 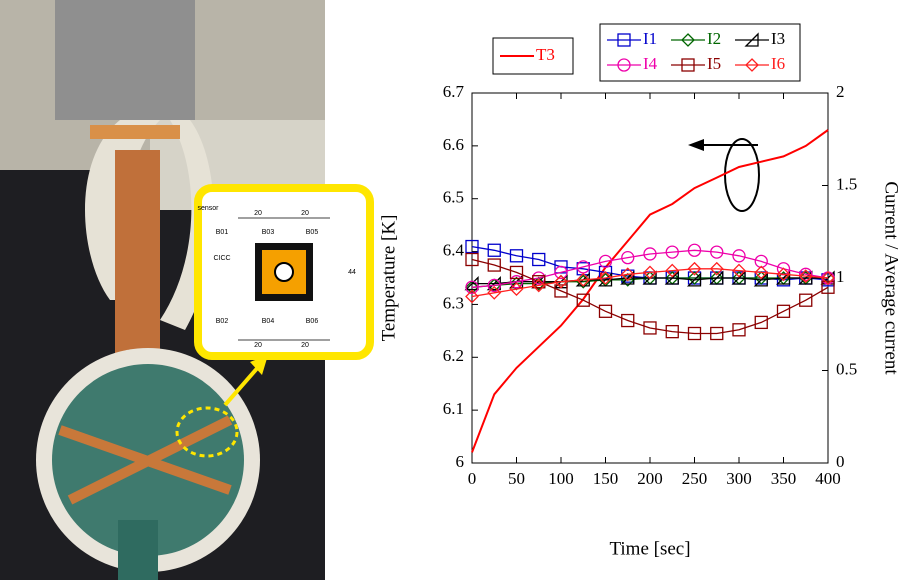 What do you see at coordinates (453, 144) in the screenshot?
I see `y-tick-label: 6.6` at bounding box center [453, 144].